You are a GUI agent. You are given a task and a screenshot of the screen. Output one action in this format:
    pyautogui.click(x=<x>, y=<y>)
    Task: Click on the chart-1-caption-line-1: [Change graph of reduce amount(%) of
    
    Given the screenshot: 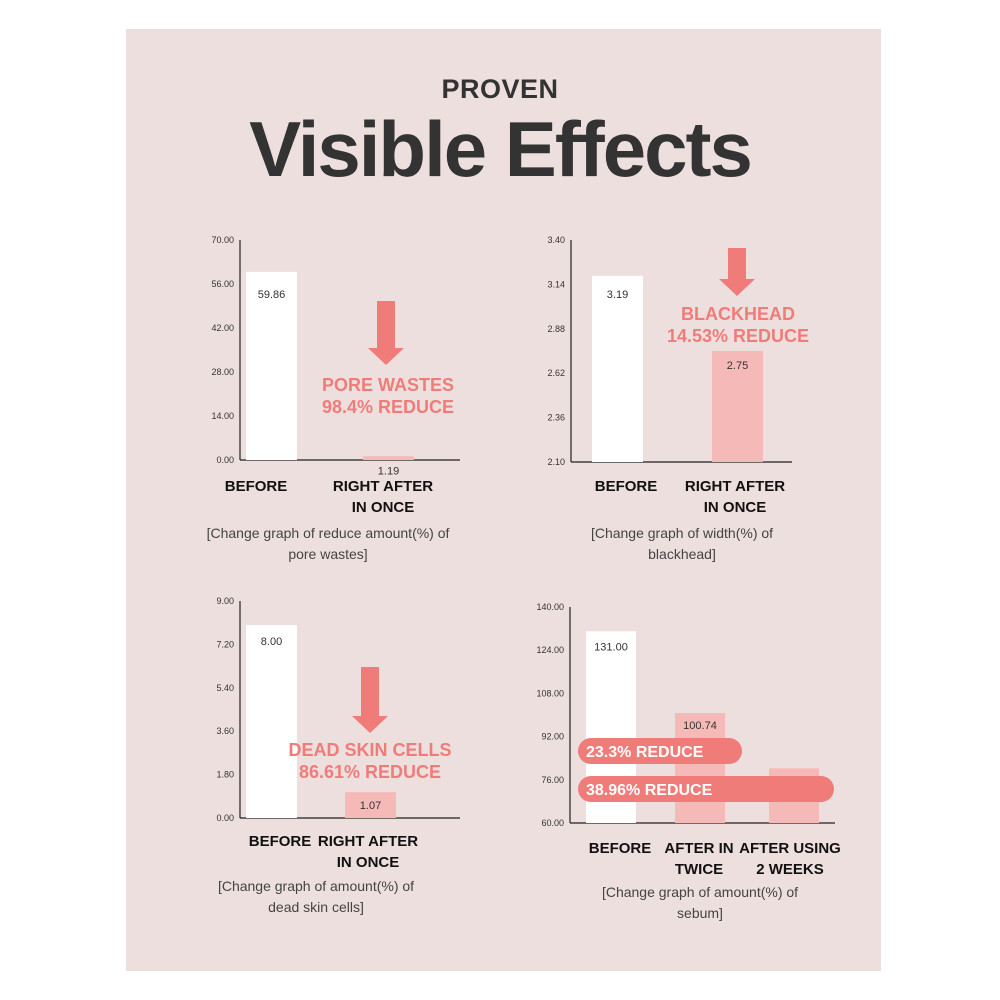 What is the action you would take?
    pyautogui.click(x=328, y=533)
    